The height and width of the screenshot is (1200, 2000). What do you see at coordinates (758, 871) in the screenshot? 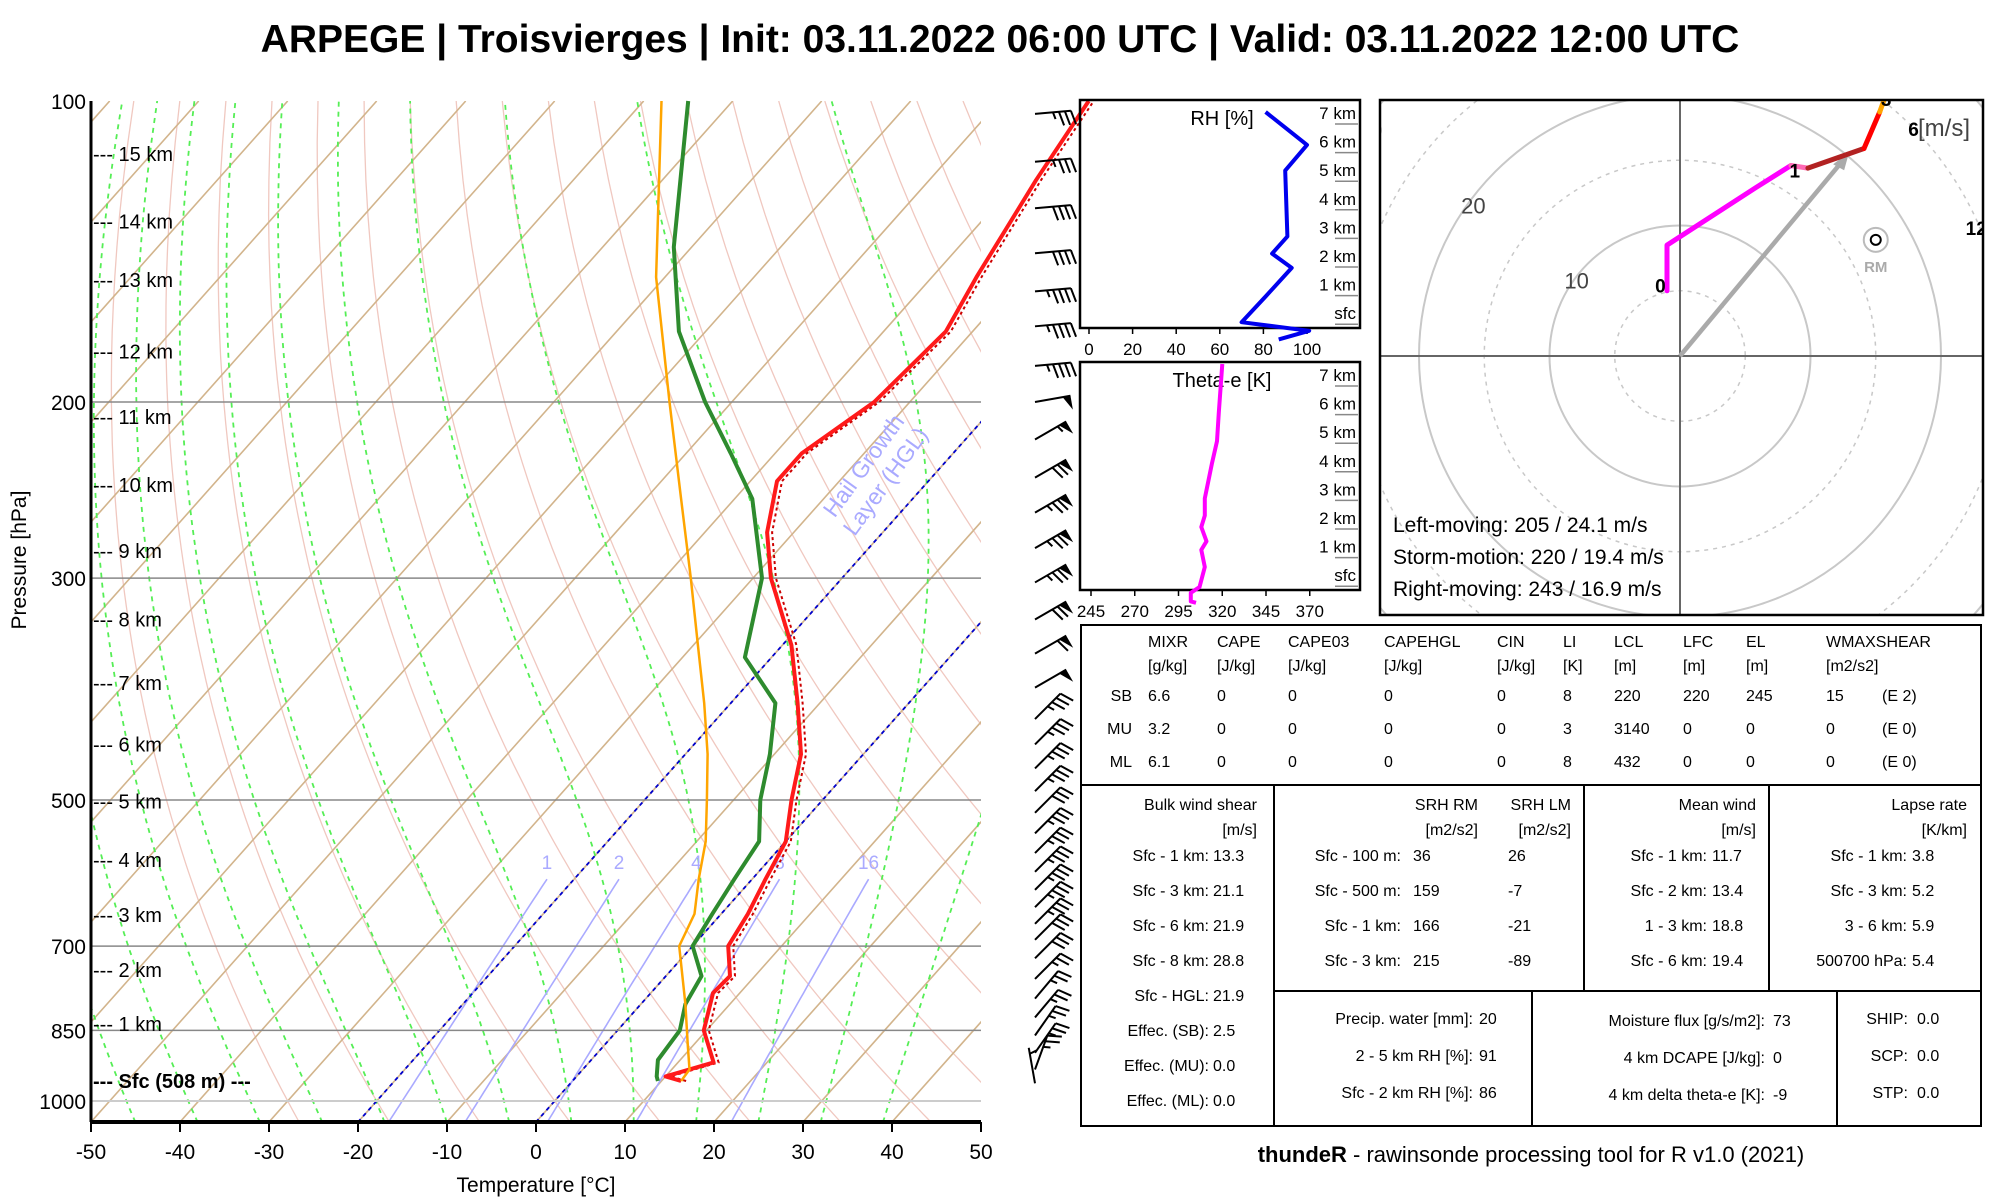
I see `hgl-boundary` at bounding box center [758, 871].